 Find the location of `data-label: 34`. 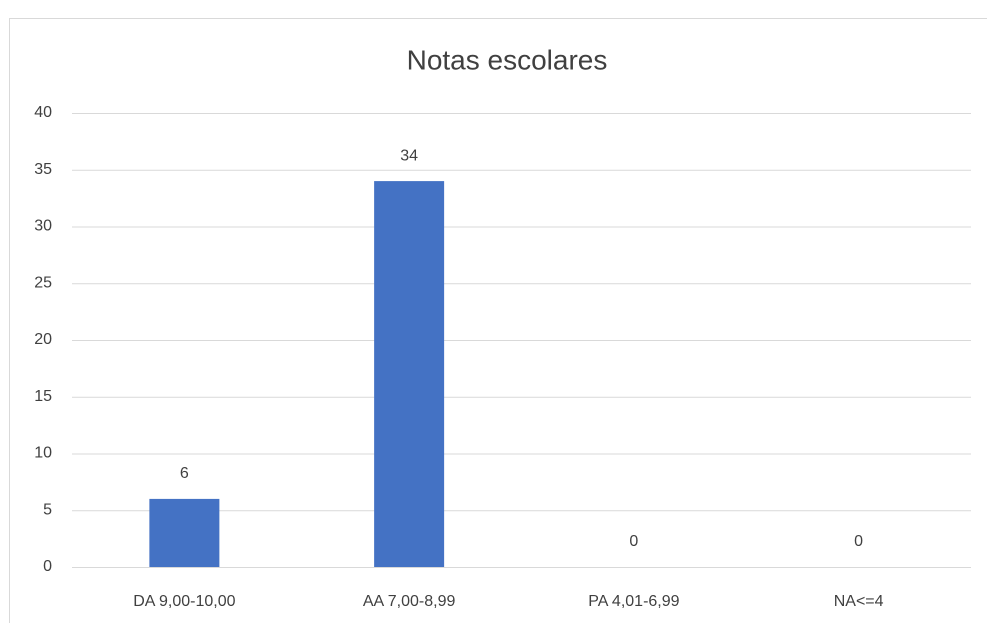

data-label: 34 is located at coordinates (409, 155).